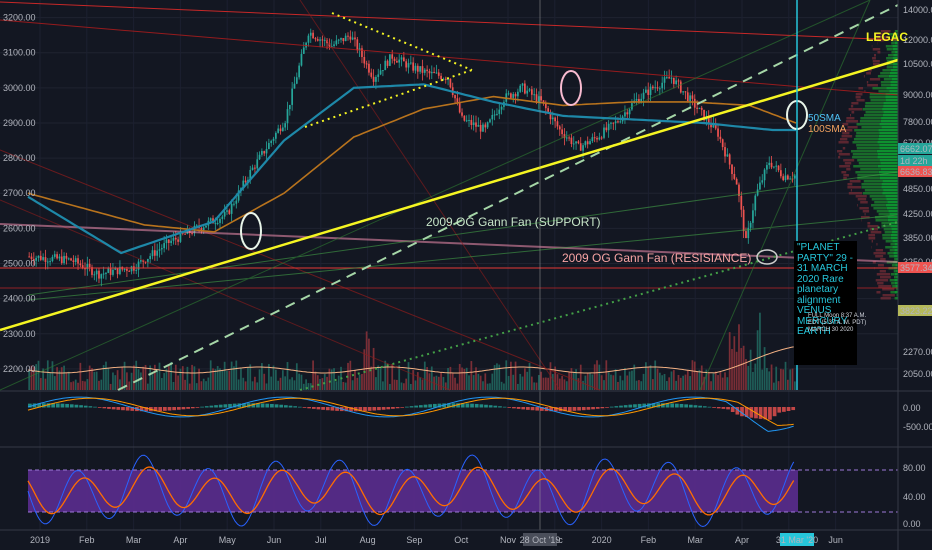 This screenshot has width=932, height=550. I want to click on stoch-tick-0: 80.00, so click(914, 468).